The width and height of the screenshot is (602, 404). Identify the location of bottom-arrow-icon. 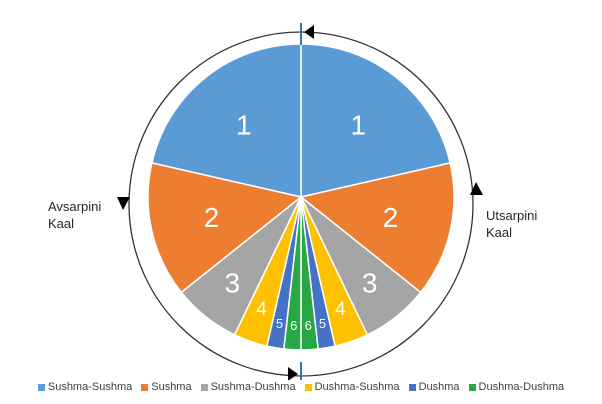
(293, 373).